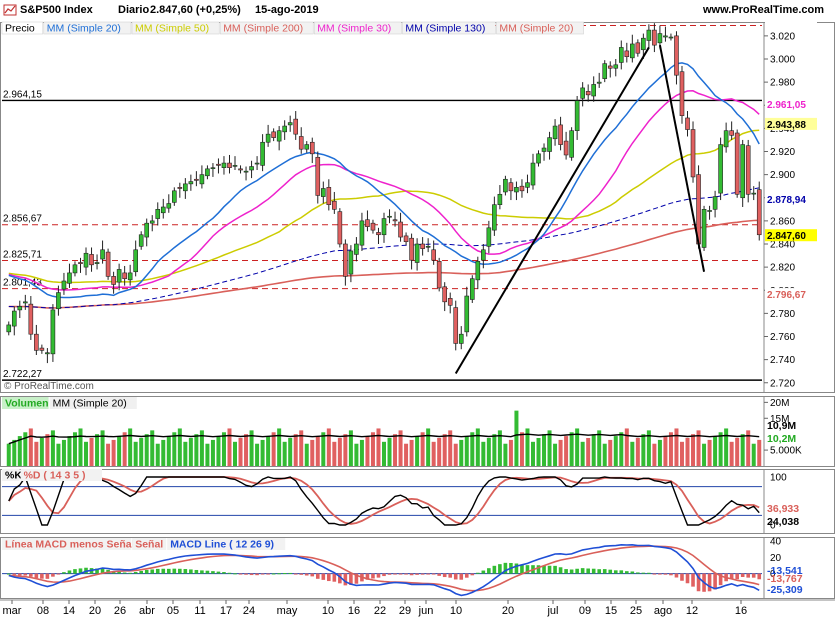  Describe the element at coordinates (49, 386) in the screenshot. I see `watermark: © ProRealTime.com` at that location.